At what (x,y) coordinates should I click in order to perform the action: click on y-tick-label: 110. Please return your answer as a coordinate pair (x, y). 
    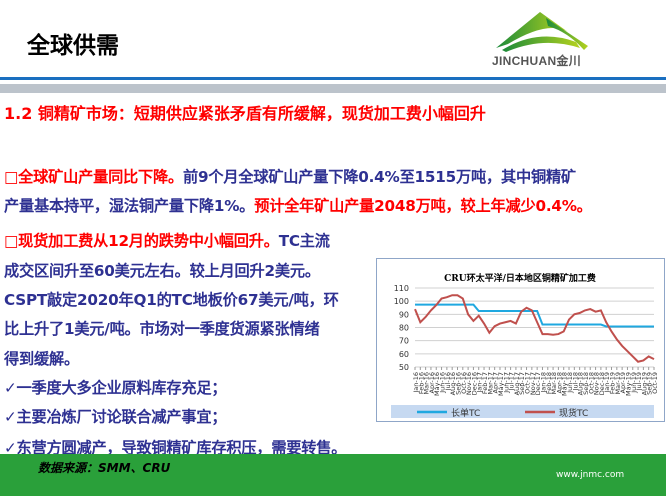
    Looking at the image, I should click on (401, 288).